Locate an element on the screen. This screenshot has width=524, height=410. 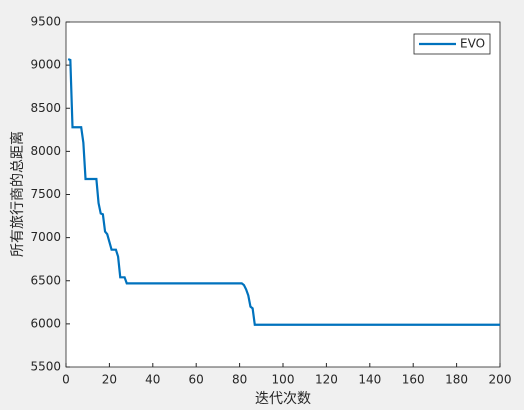
x-tick-label: 140 is located at coordinates (369, 380).